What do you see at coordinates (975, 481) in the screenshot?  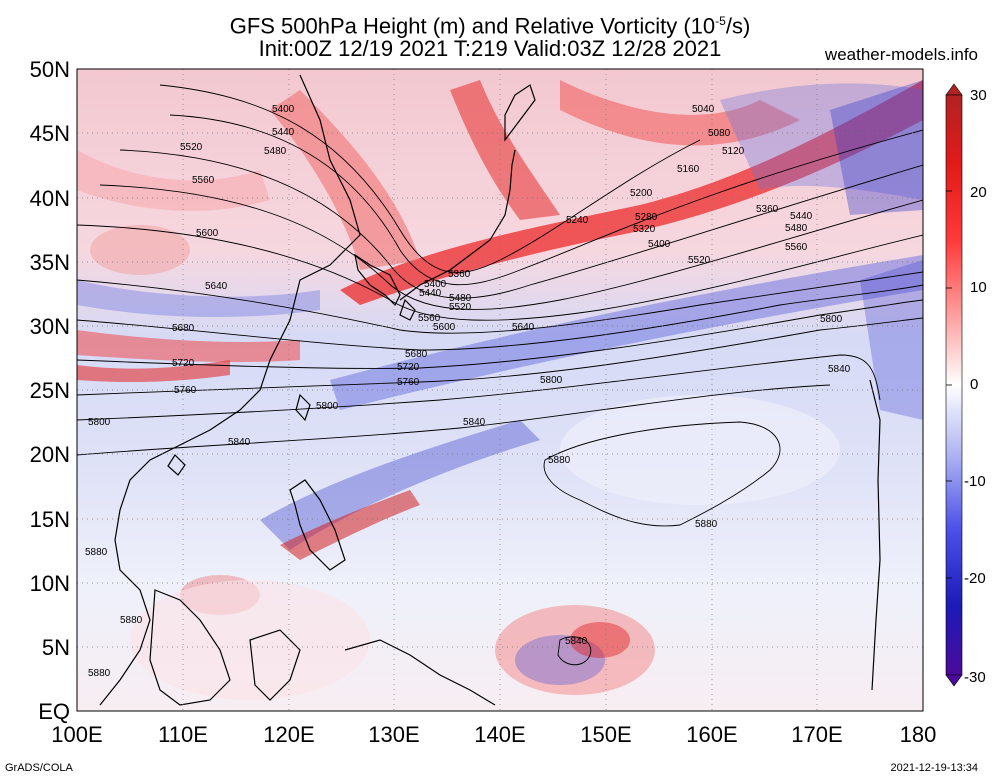 I see `colorbar-tick: -10` at bounding box center [975, 481].